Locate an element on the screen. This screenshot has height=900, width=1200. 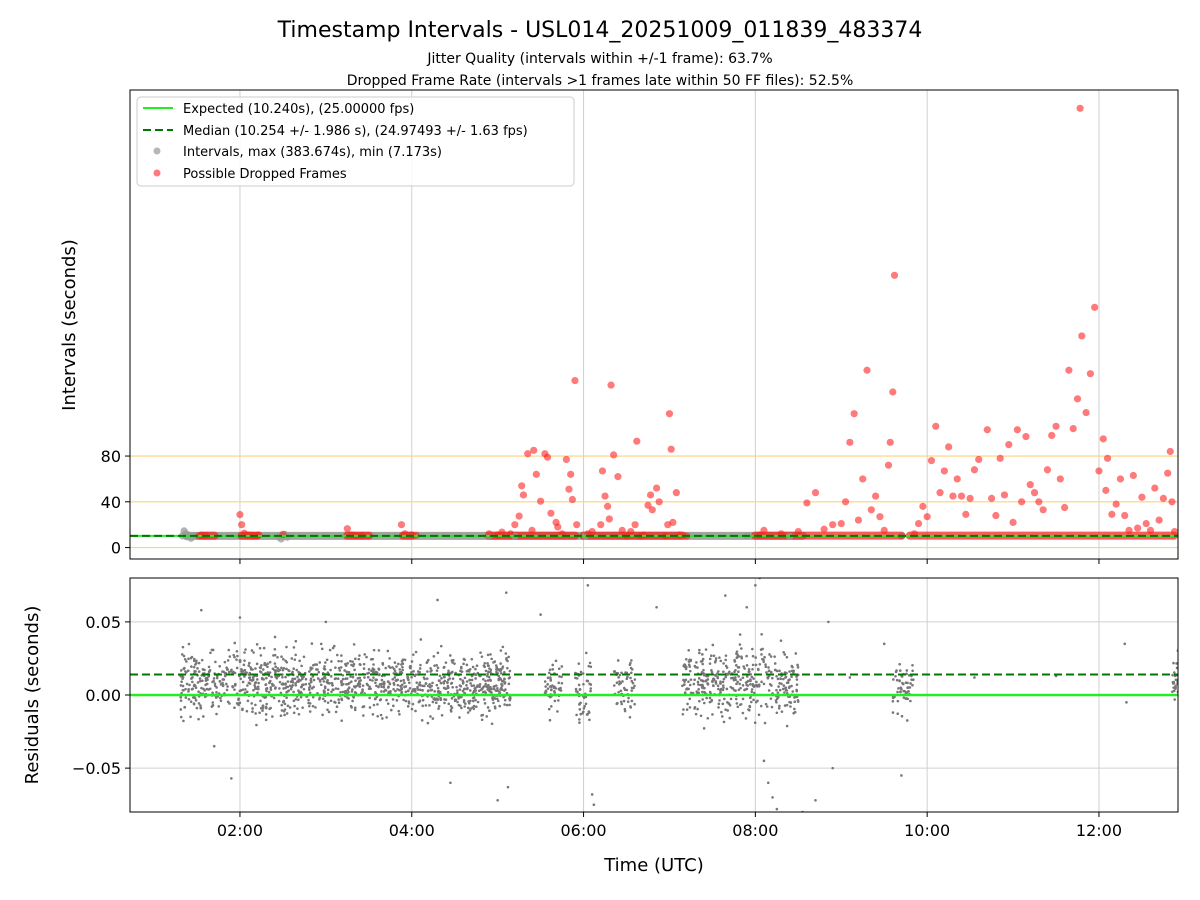
residual-point-1941 is located at coordinates (768, 783).